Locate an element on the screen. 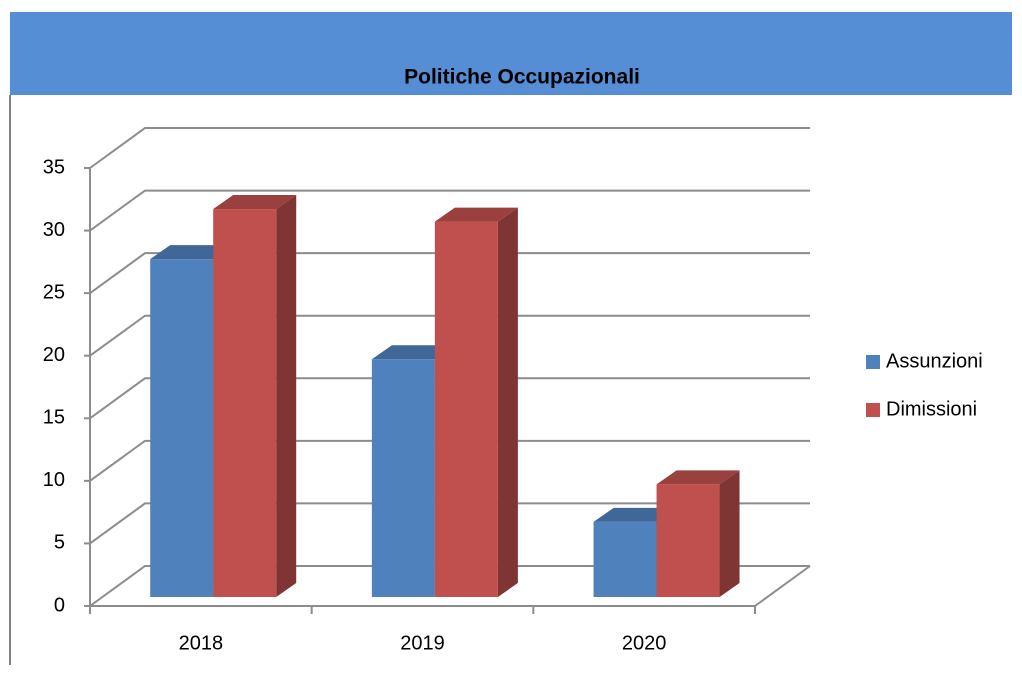 This screenshot has height=673, width=1022. chart-title: Politiche Occupazionali is located at coordinates (522, 77).